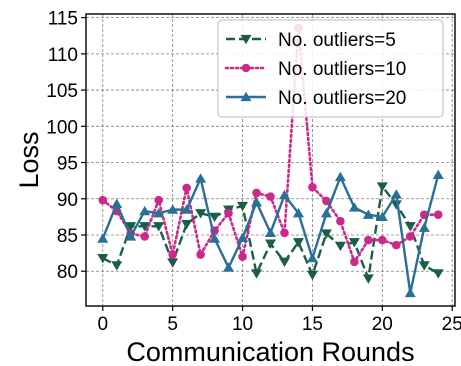 The image size is (461, 366). Describe the element at coordinates (67, 164) in the screenshot. I see `y-tick-label: 95` at that location.